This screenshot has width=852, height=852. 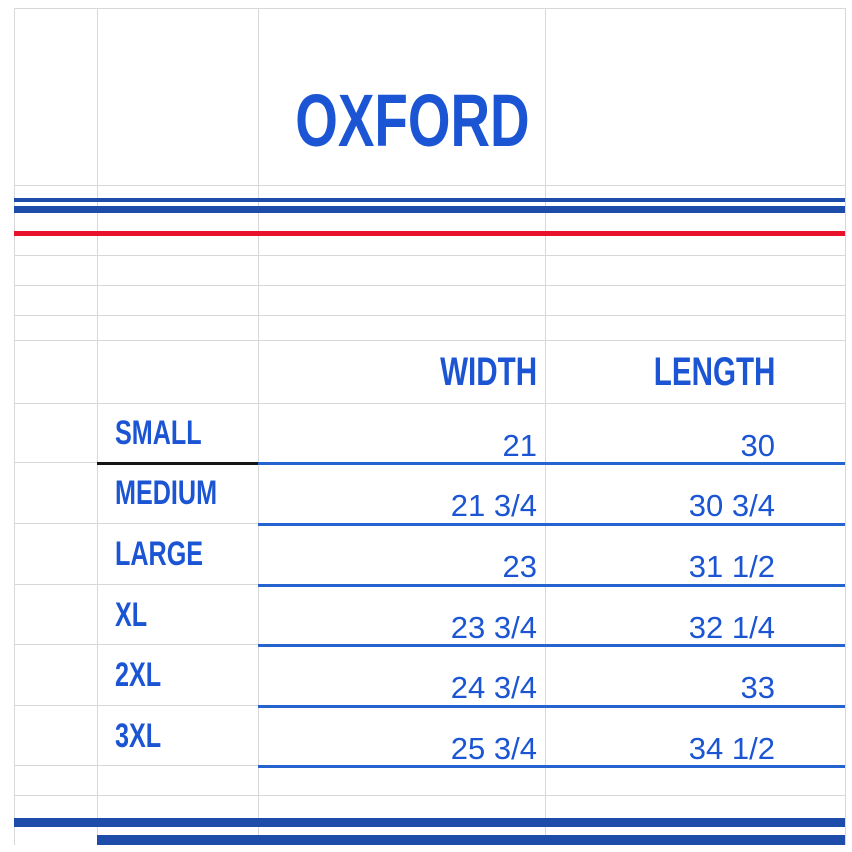 What do you see at coordinates (731, 505) in the screenshot?
I see `length-value-medium: 30 3/4` at bounding box center [731, 505].